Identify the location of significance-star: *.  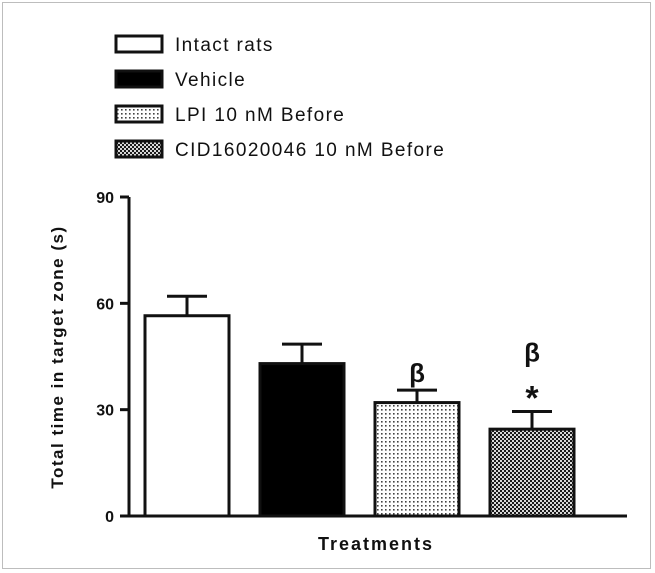
(532, 398).